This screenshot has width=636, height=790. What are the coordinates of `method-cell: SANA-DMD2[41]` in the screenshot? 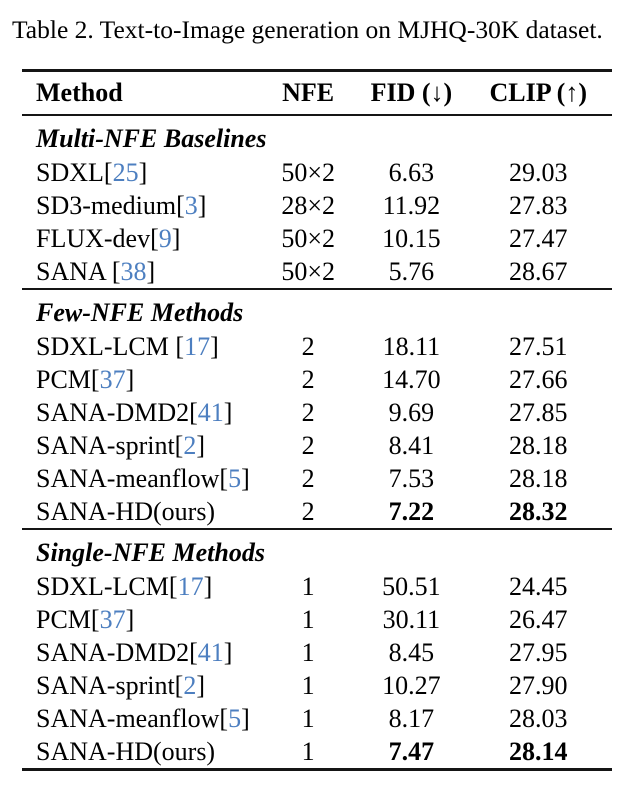 It's located at (140, 652).